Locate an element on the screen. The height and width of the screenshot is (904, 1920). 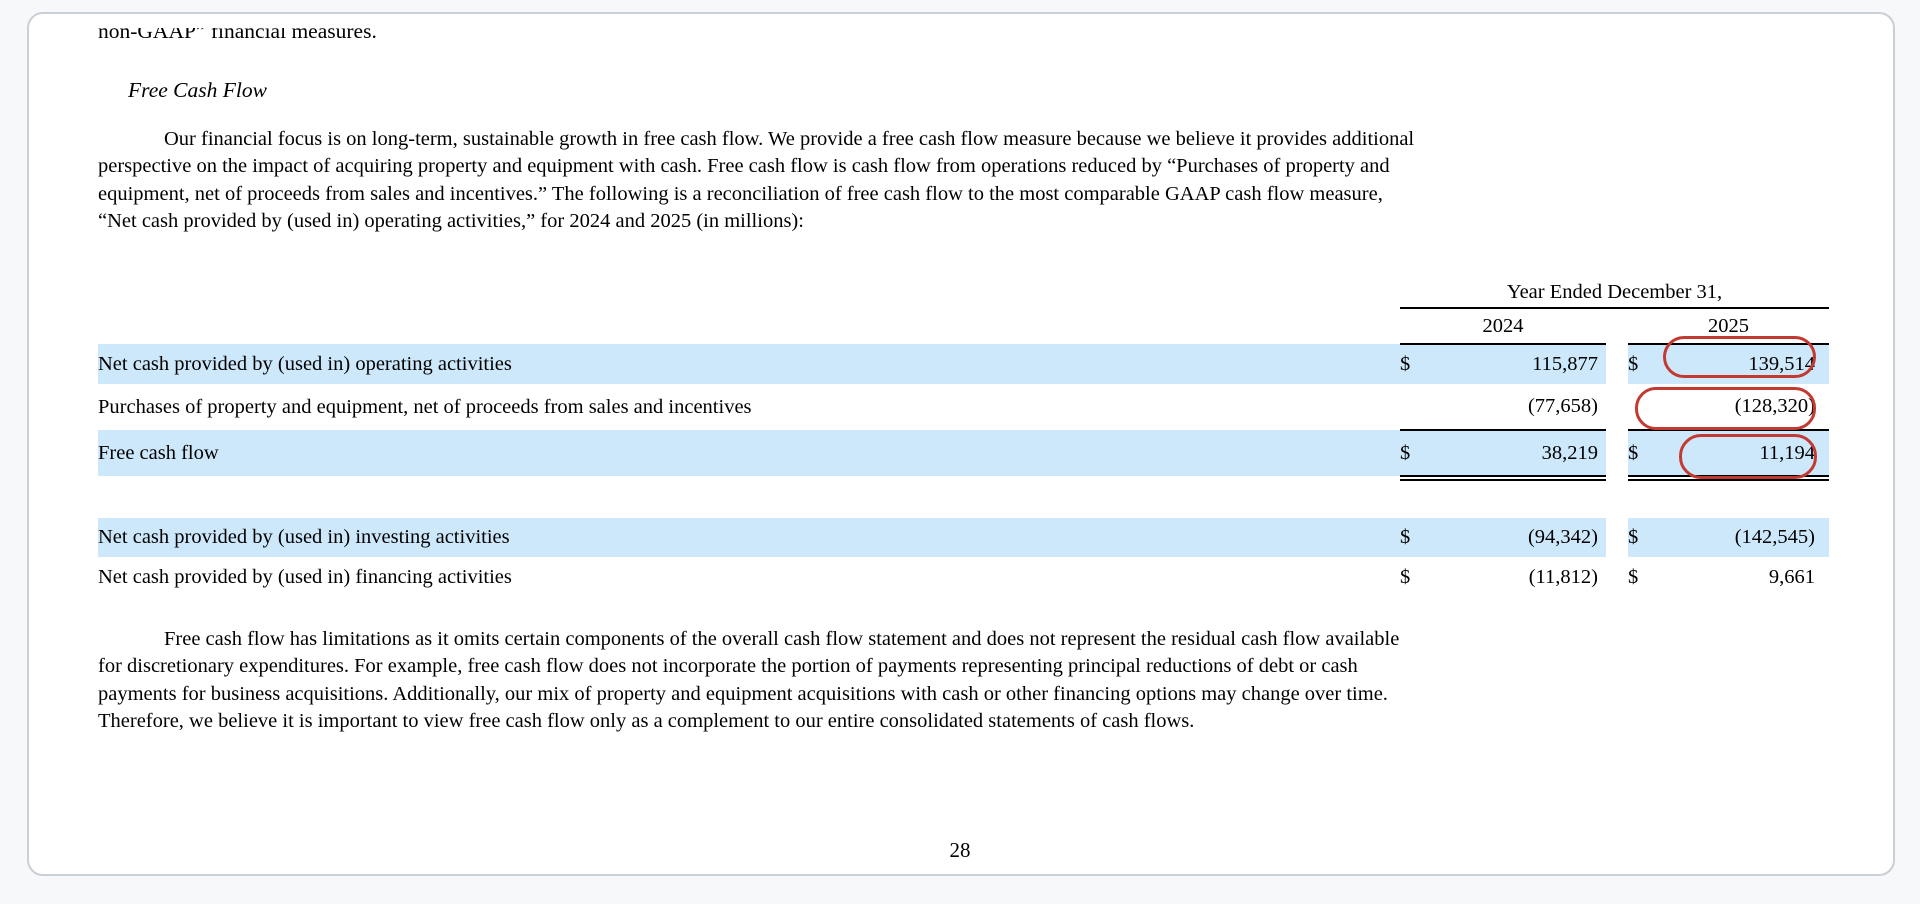
value-2025: (142,545) is located at coordinates (1743, 537).